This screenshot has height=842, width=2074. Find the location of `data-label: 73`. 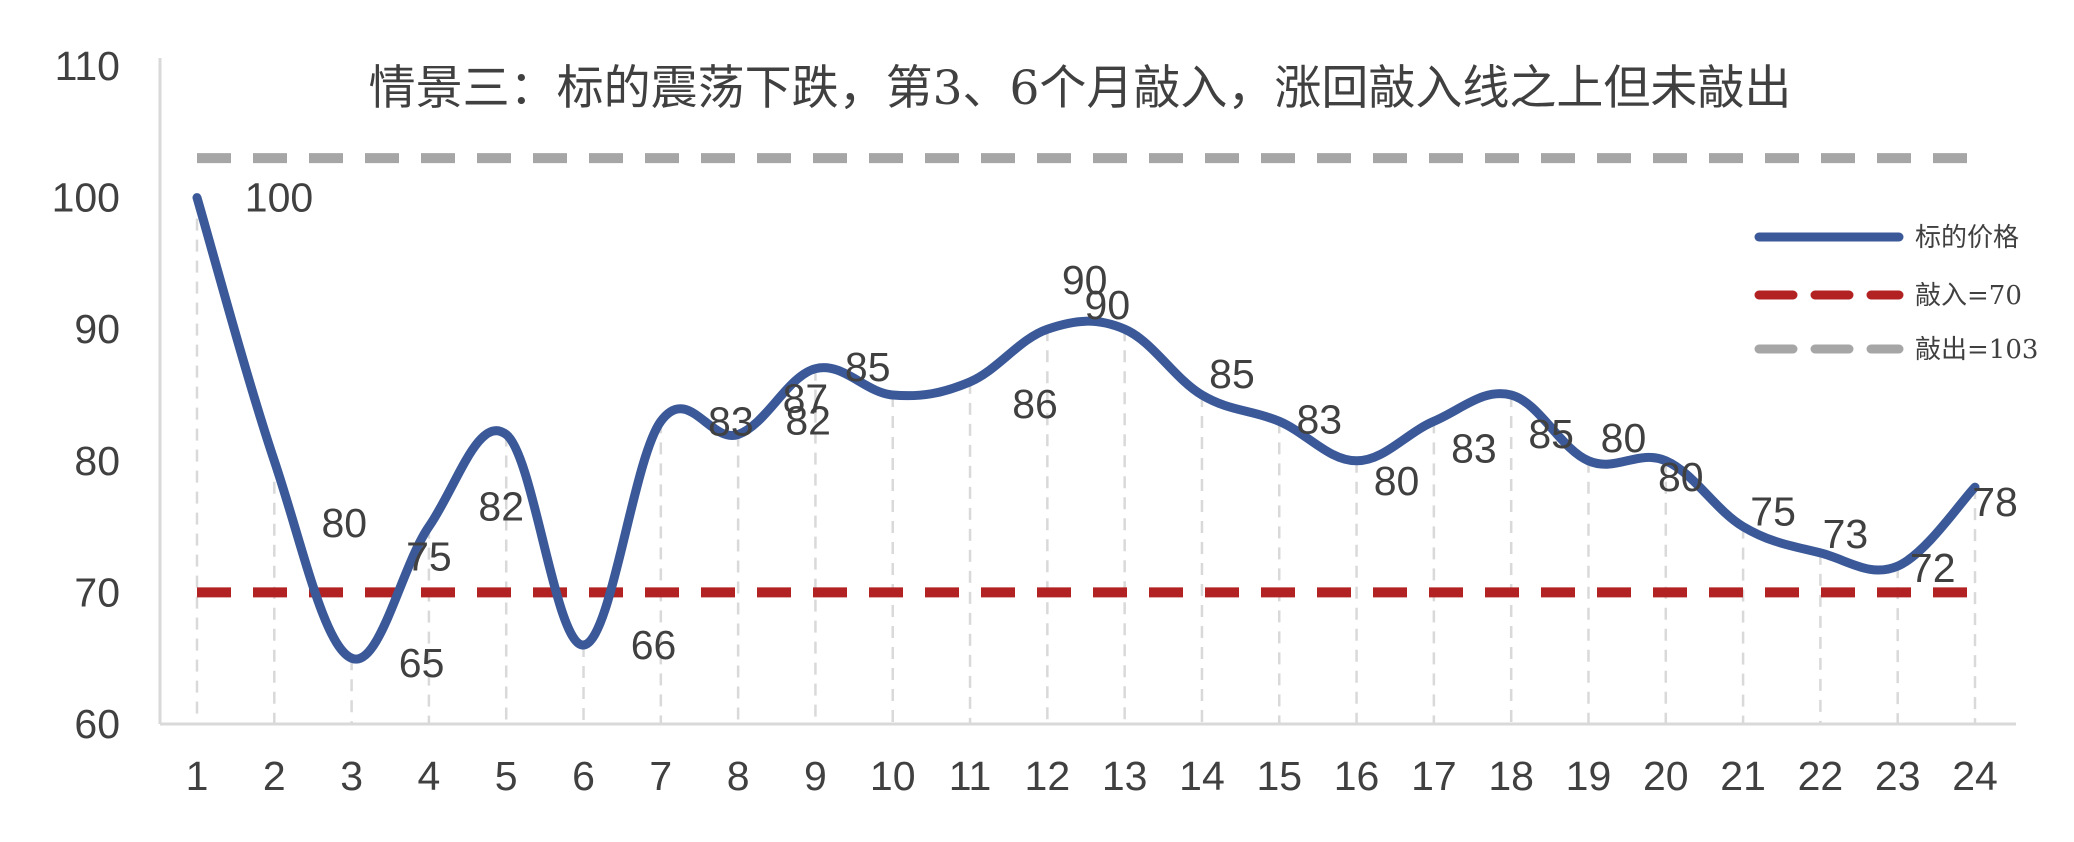

data-label: 73 is located at coordinates (1846, 534).